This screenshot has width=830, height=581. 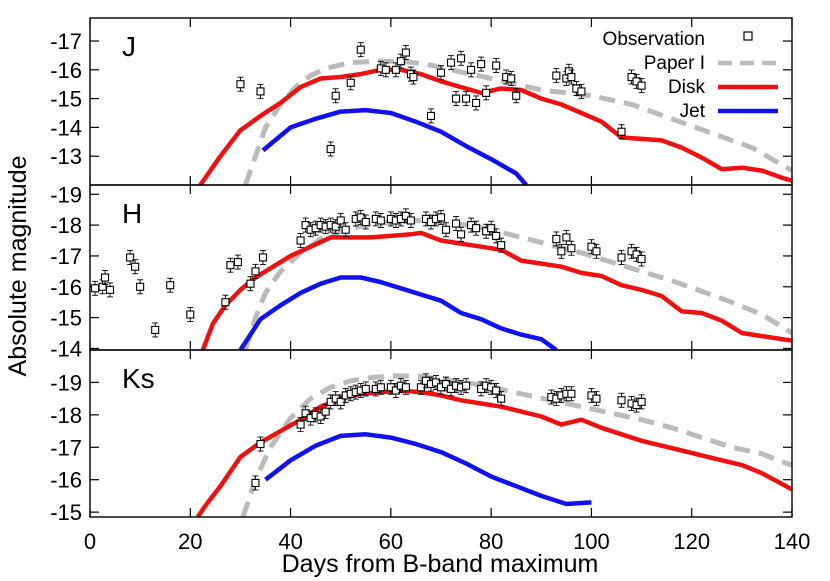 What do you see at coordinates (66, 287) in the screenshot?
I see `y-tick-label-h: -16` at bounding box center [66, 287].